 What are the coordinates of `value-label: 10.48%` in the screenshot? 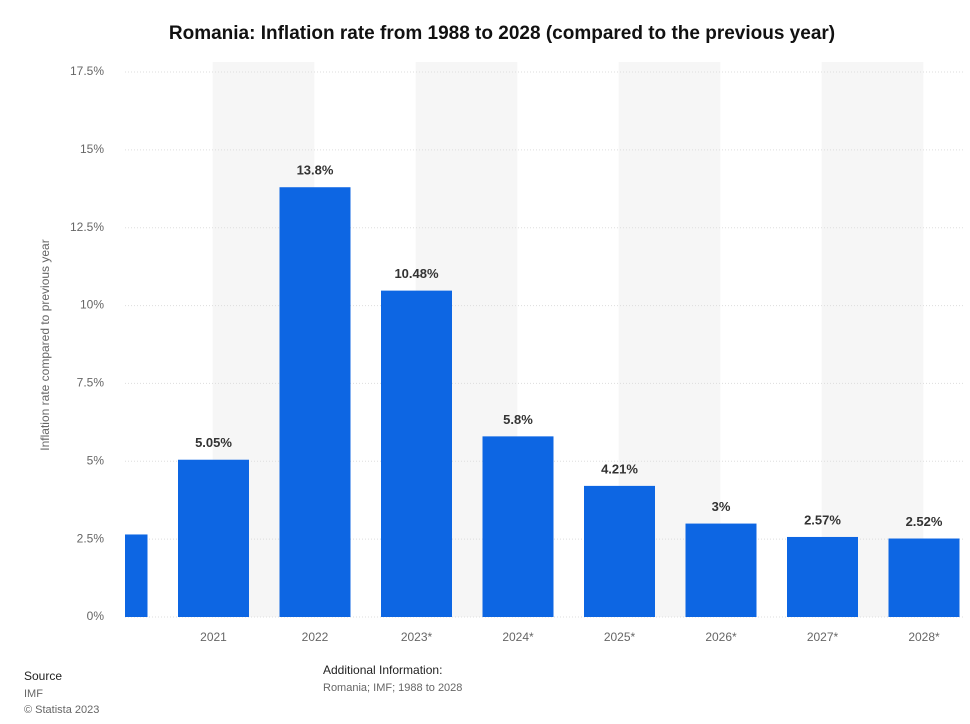 It's located at (416, 273).